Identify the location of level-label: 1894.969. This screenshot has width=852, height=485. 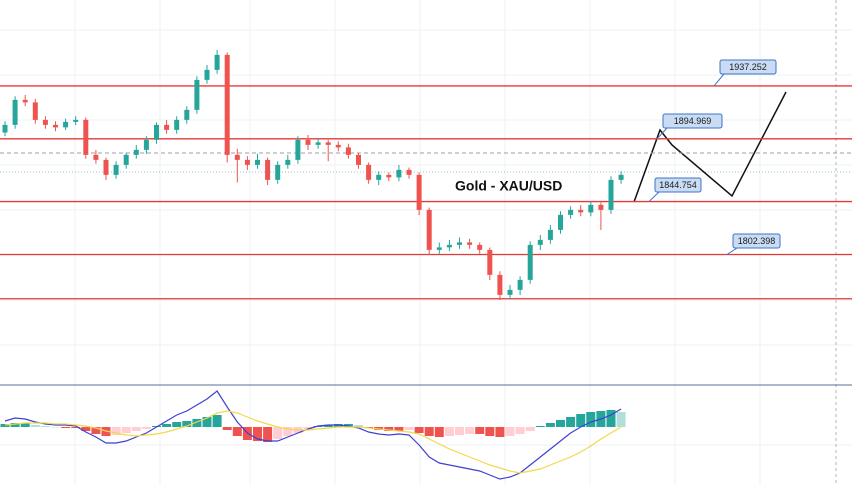
(693, 121).